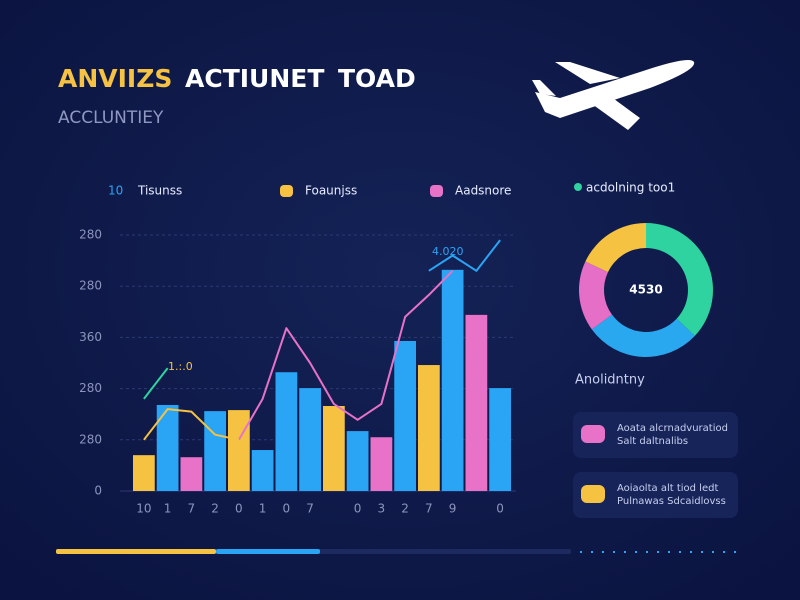 The width and height of the screenshot is (800, 600). Describe the element at coordinates (453, 509) in the screenshot. I see `x-tick-label: 9` at that location.